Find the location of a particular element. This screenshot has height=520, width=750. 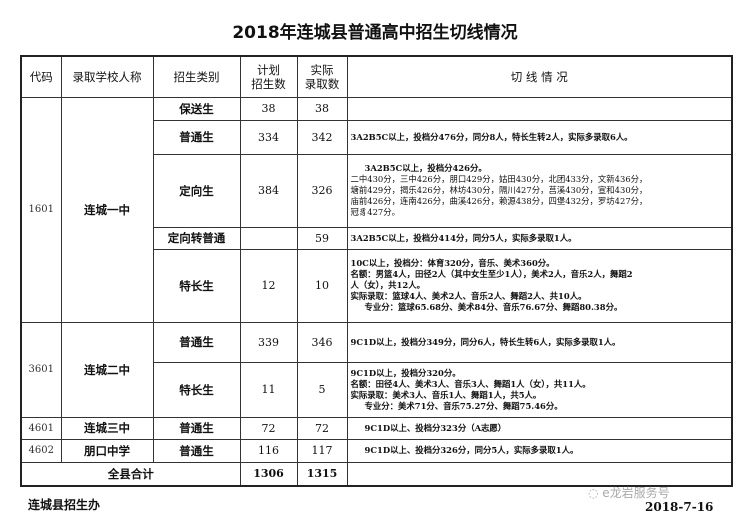

total-cutoff-empty is located at coordinates (539, 474).